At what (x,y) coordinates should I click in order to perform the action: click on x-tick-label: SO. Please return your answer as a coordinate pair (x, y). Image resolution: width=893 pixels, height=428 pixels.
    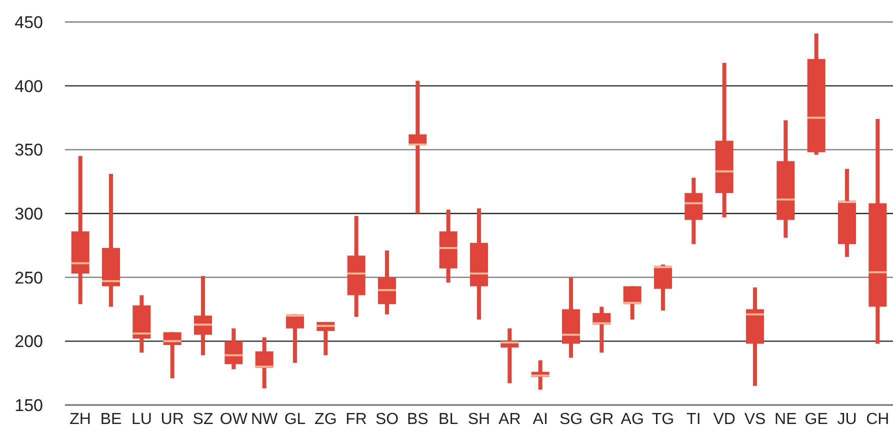
    Looking at the image, I should click on (387, 419).